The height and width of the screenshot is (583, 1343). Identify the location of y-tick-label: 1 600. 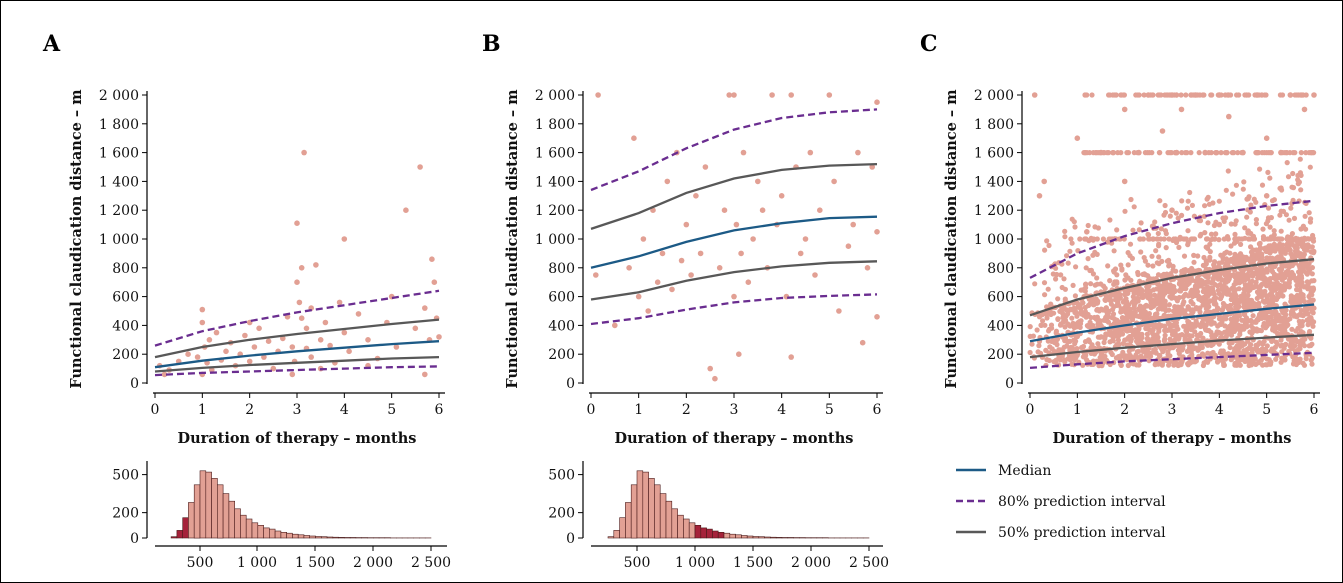
(119, 154).